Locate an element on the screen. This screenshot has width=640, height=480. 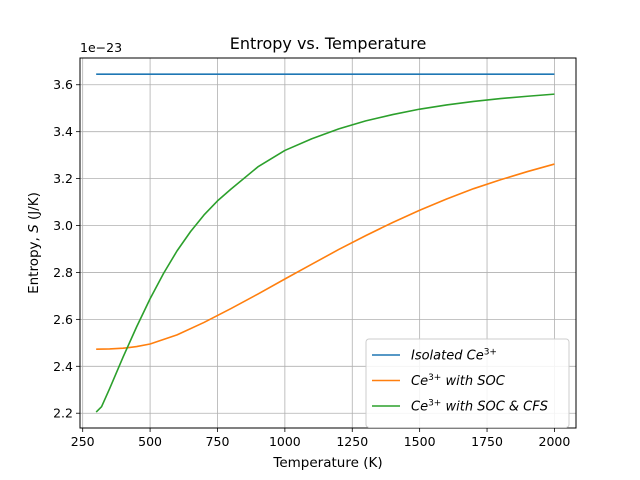
legend-box is located at coordinates (467, 383).